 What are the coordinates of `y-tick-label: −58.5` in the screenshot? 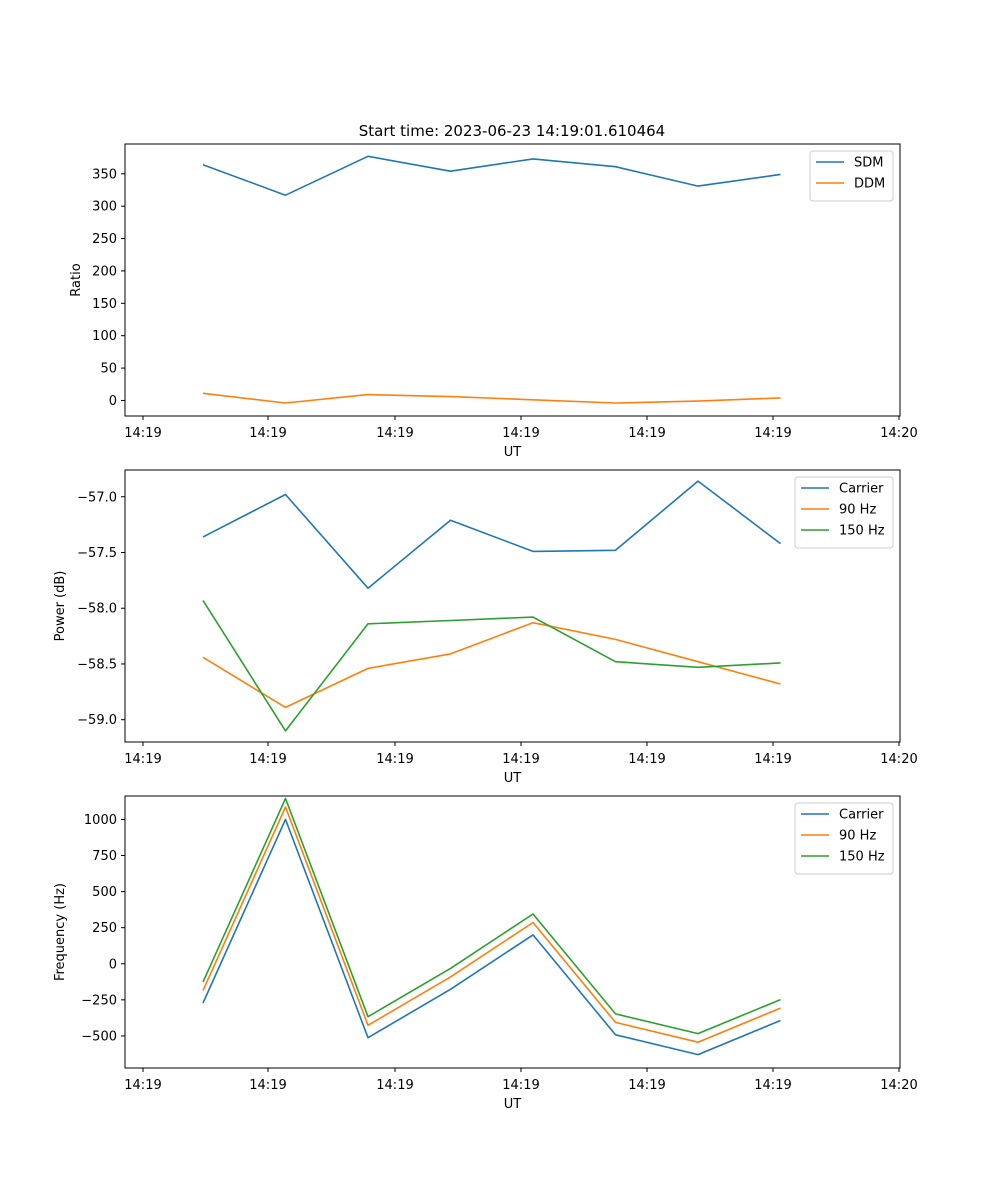 It's located at (97, 664).